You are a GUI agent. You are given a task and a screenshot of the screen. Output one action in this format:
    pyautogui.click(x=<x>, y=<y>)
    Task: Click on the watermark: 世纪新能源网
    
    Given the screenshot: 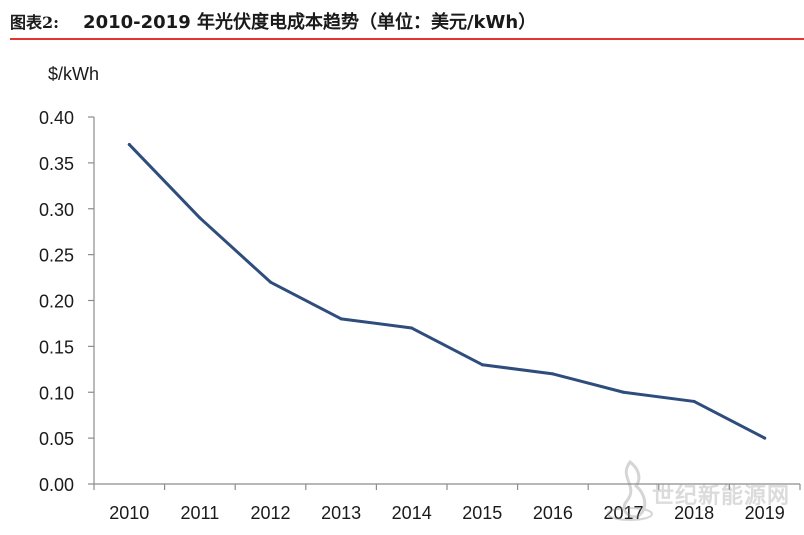 What is the action you would take?
    pyautogui.click(x=700, y=491)
    